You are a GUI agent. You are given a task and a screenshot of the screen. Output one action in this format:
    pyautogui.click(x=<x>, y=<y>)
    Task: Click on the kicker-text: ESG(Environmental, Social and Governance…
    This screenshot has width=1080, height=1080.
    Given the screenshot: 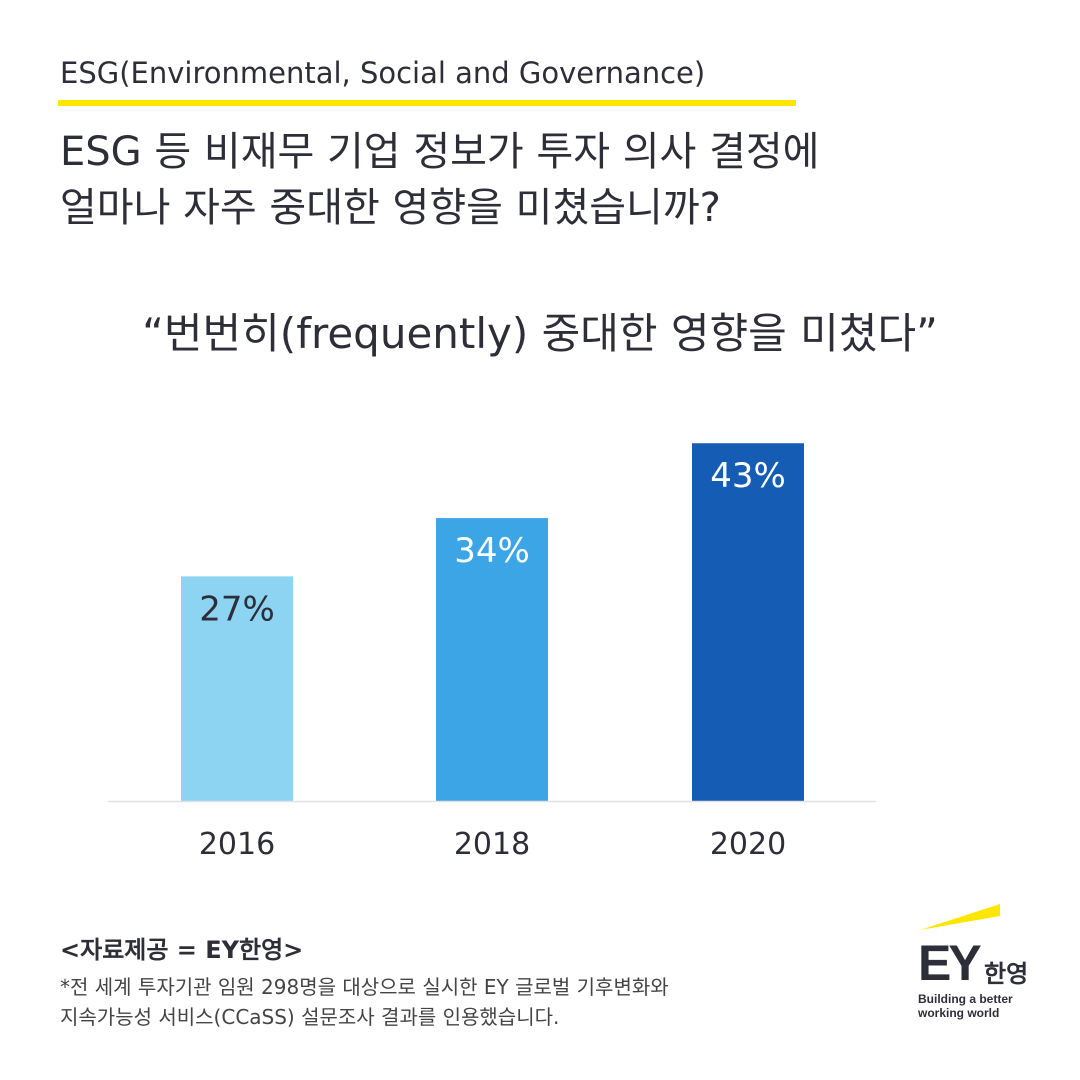 What is the action you would take?
    pyautogui.click(x=383, y=73)
    